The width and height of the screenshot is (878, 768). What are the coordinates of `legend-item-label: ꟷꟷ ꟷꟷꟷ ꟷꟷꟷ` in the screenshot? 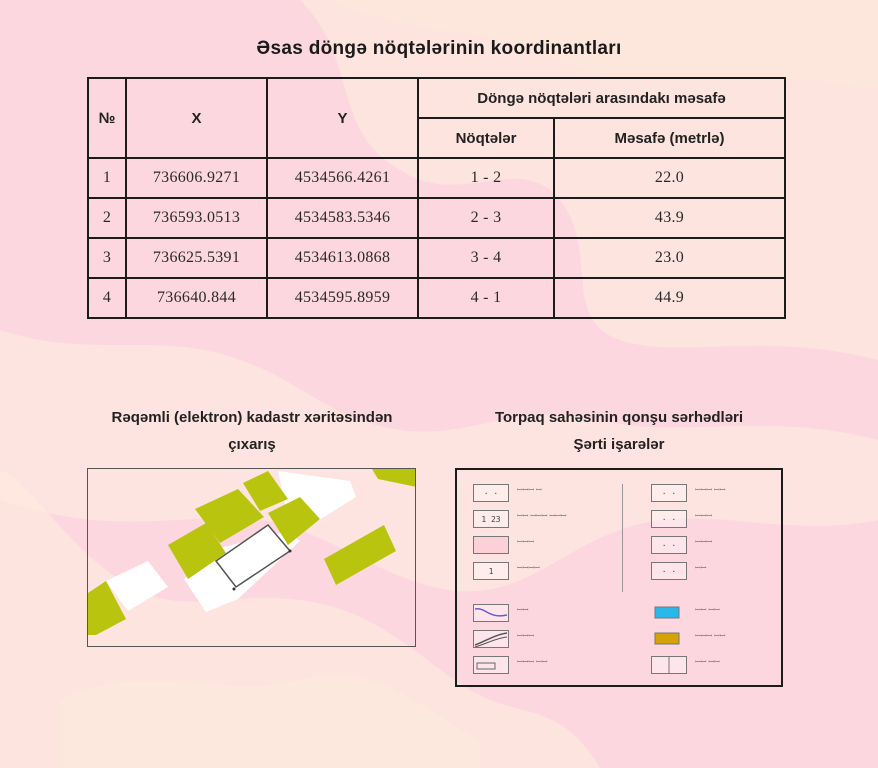 It's located at (542, 516).